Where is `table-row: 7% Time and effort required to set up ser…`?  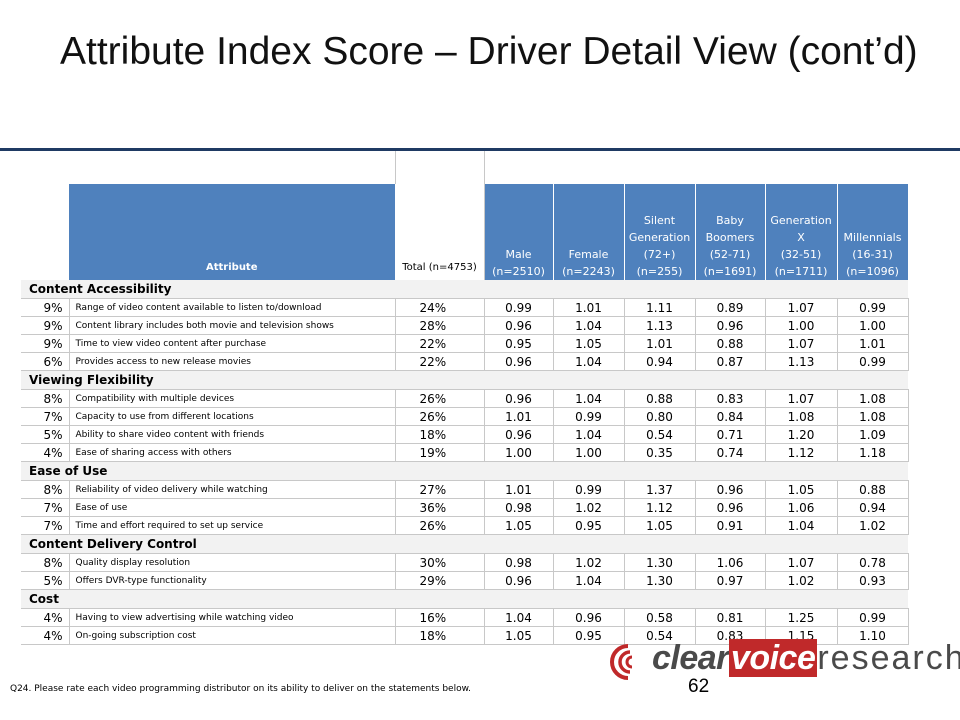
table-row: 7% Time and effort required to set up ser… is located at coordinates (465, 525).